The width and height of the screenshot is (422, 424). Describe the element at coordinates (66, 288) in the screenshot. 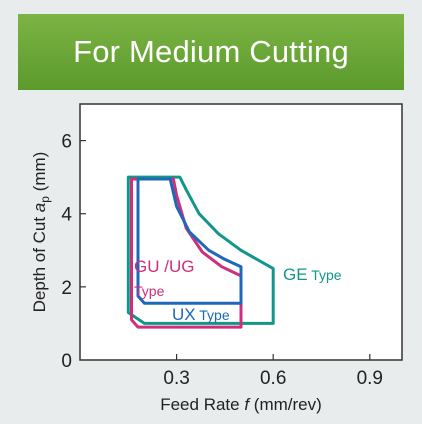

I see `y-tick-label: 2` at that location.